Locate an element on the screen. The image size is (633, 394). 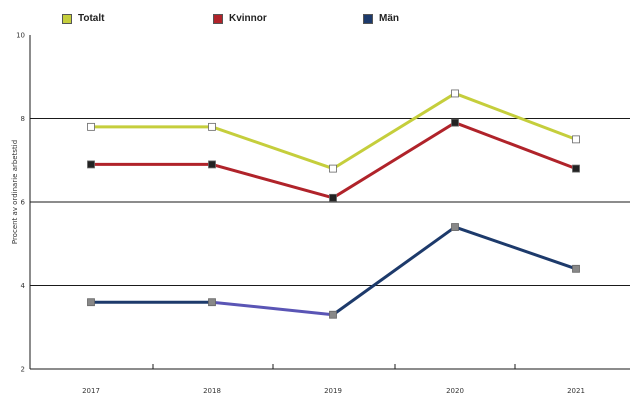
data-point-kvinnor-2017 is located at coordinates (91, 164).